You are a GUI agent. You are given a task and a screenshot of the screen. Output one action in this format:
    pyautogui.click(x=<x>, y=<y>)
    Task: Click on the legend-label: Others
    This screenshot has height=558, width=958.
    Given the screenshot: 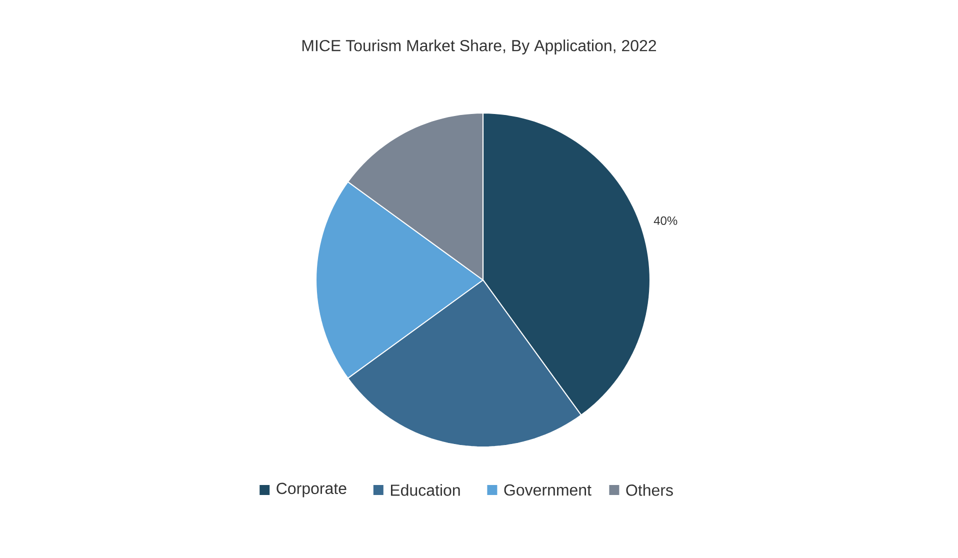 What is the action you would take?
    pyautogui.click(x=649, y=490)
    